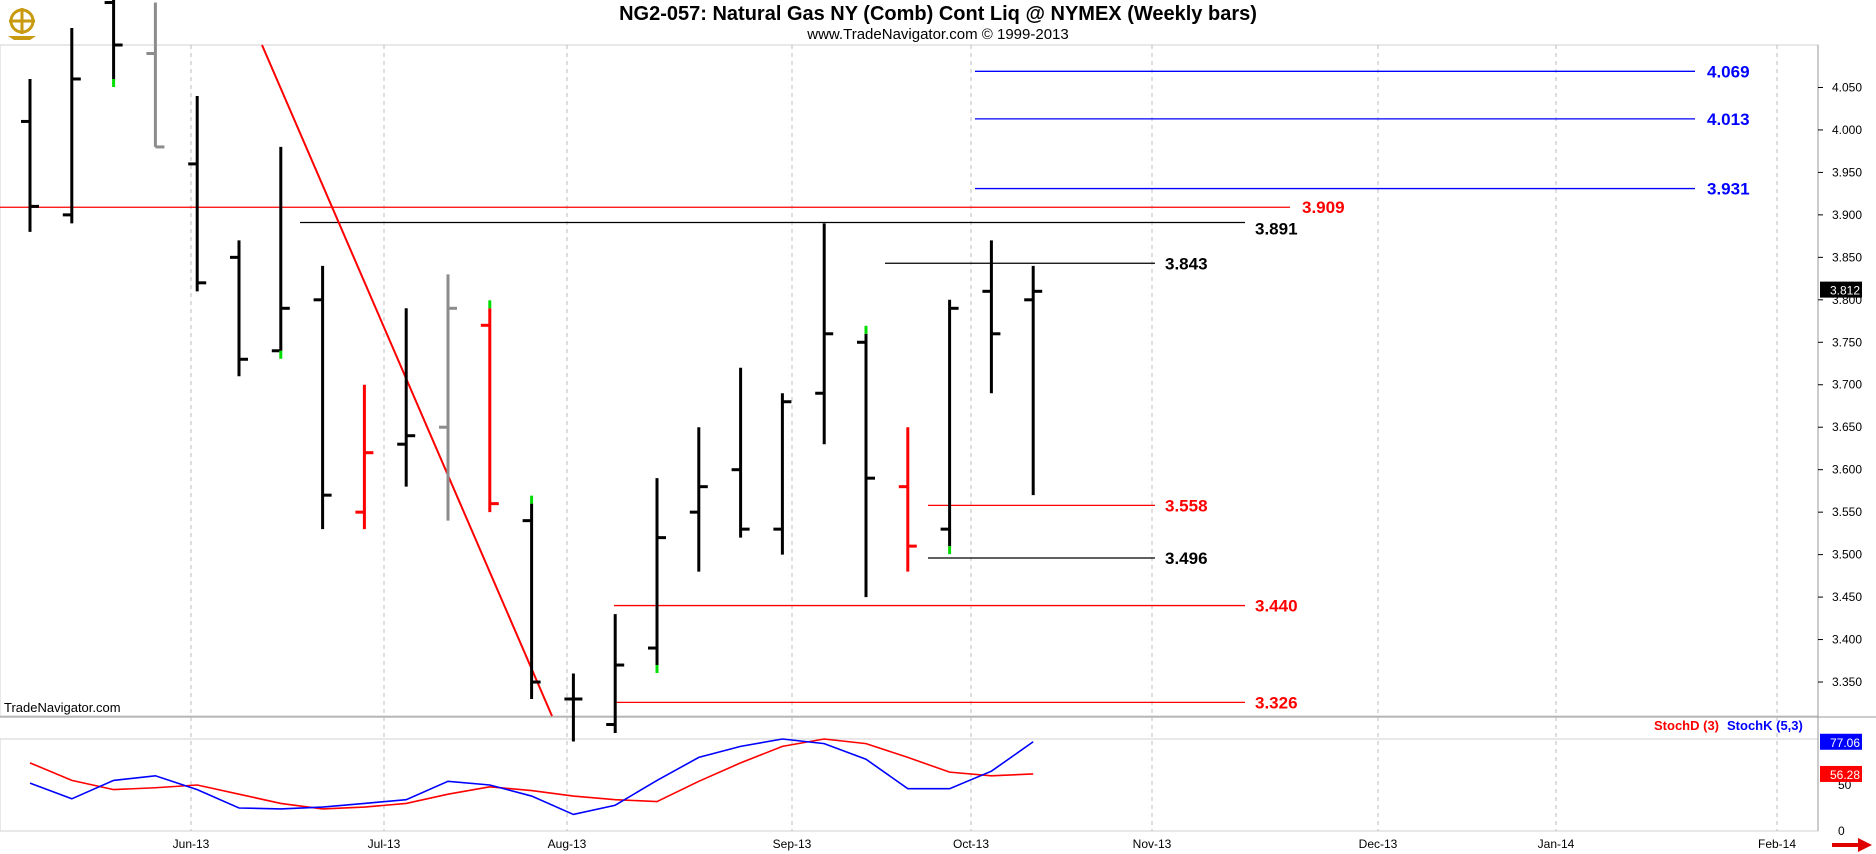 Image resolution: width=1876 pixels, height=854 pixels. Describe the element at coordinates (1728, 71) in the screenshot. I see `level-label: 4.069` at that location.